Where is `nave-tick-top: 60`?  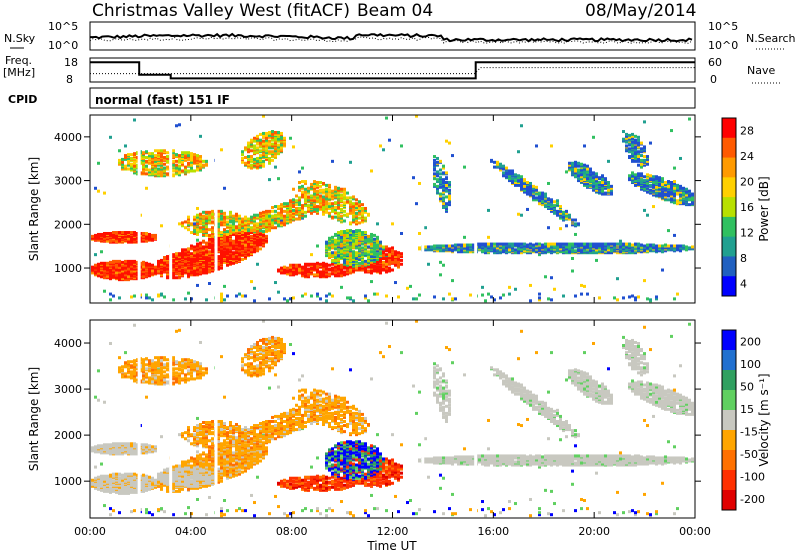 nave-tick-top: 60 is located at coordinates (715, 62).